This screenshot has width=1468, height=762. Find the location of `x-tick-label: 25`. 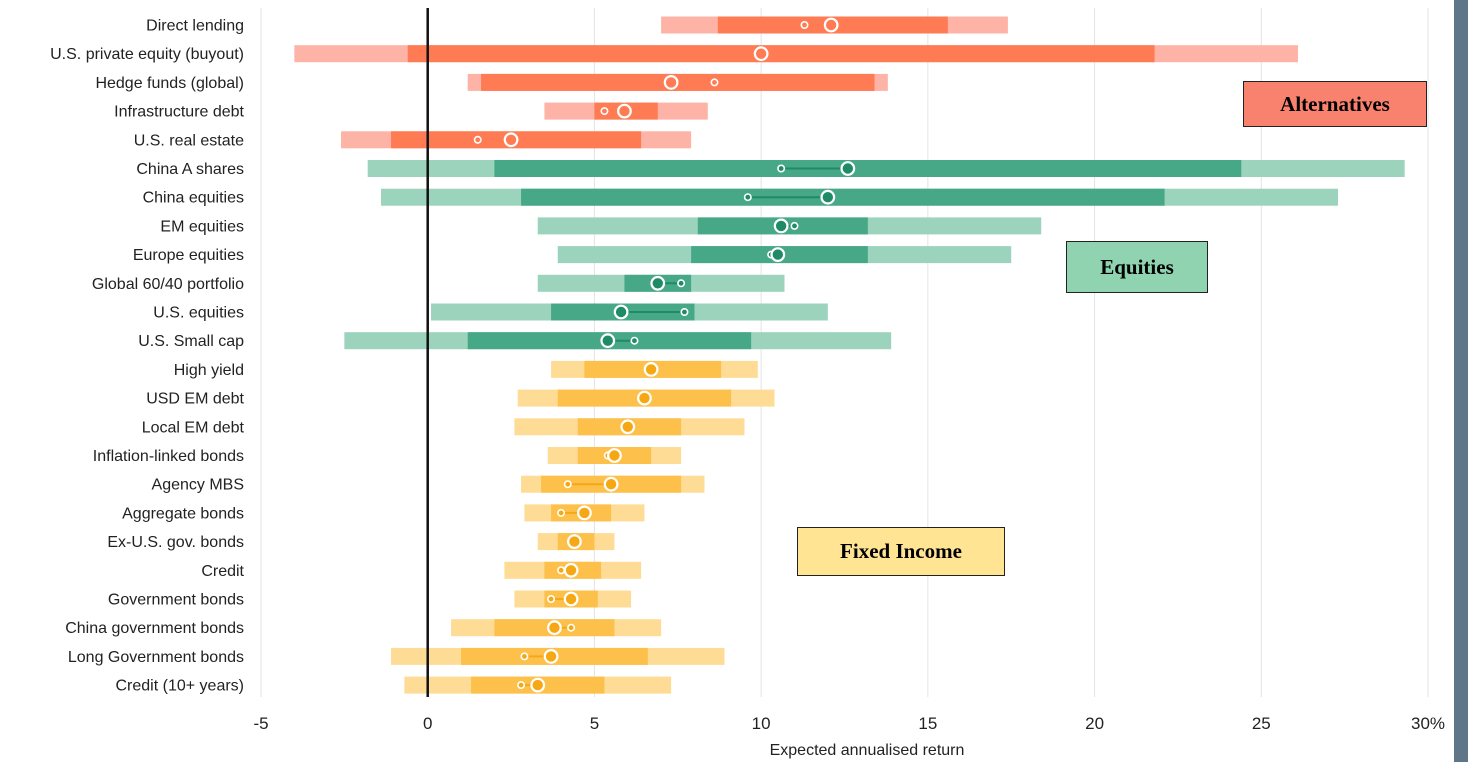

x-tick-label: 25 is located at coordinates (1261, 723).